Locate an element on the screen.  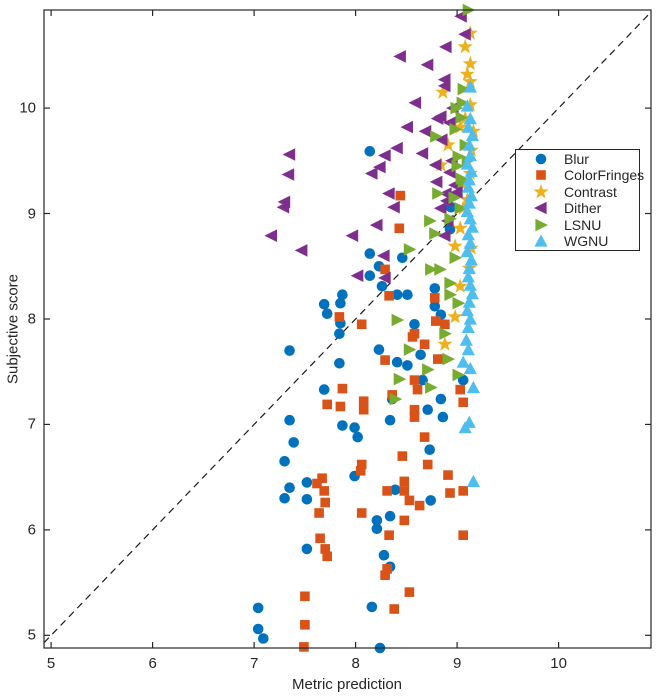
y-tick-label: 10 is located at coordinates (27, 108).